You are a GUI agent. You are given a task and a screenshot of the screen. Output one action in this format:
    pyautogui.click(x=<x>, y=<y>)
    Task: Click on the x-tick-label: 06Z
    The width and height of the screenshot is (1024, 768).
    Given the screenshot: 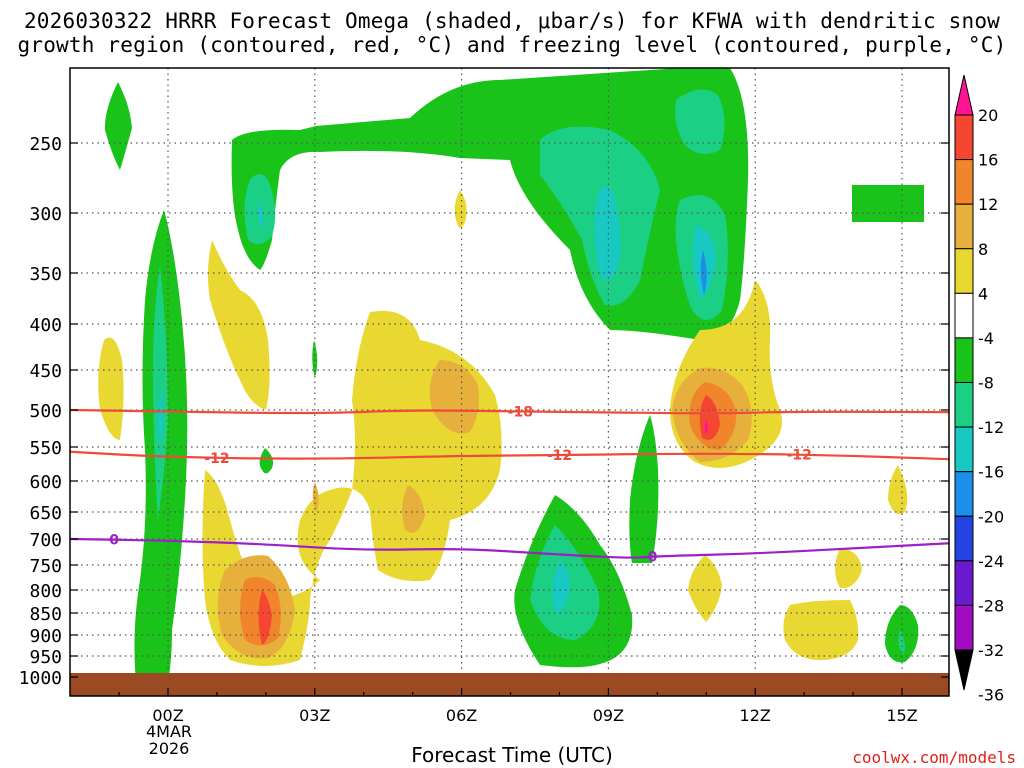 What is the action you would take?
    pyautogui.click(x=461, y=715)
    